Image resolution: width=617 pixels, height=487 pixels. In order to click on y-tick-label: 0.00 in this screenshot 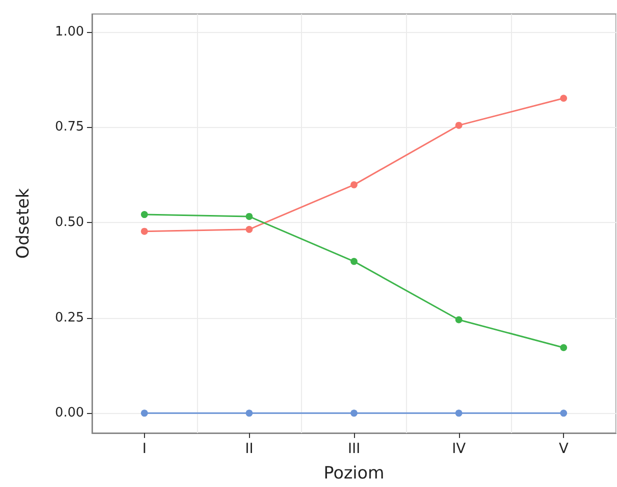, I will do `click(69, 413)`.